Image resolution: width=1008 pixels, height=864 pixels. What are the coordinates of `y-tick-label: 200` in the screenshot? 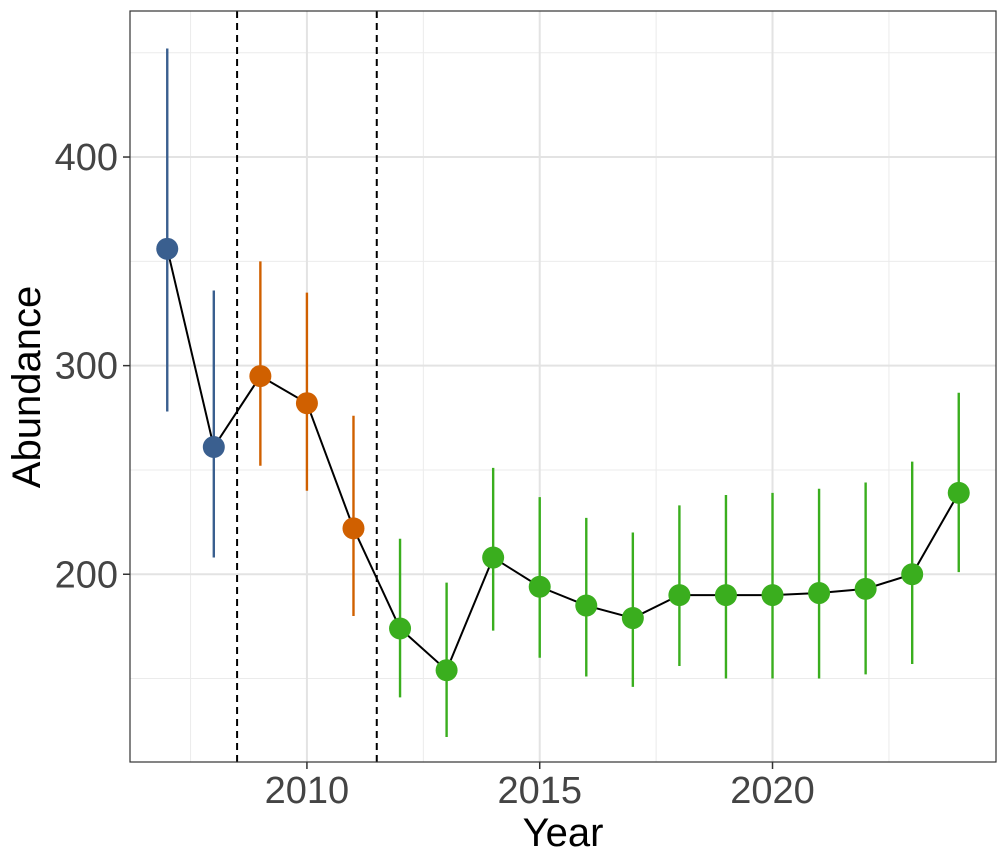 It's located at (86, 575).